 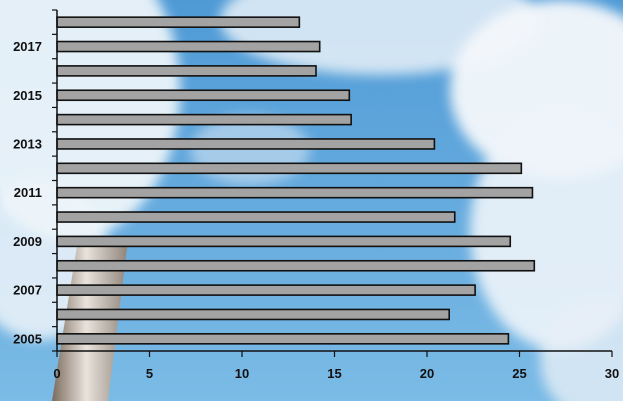 I want to click on y-tick-label-2013: 2013, so click(x=27, y=143).